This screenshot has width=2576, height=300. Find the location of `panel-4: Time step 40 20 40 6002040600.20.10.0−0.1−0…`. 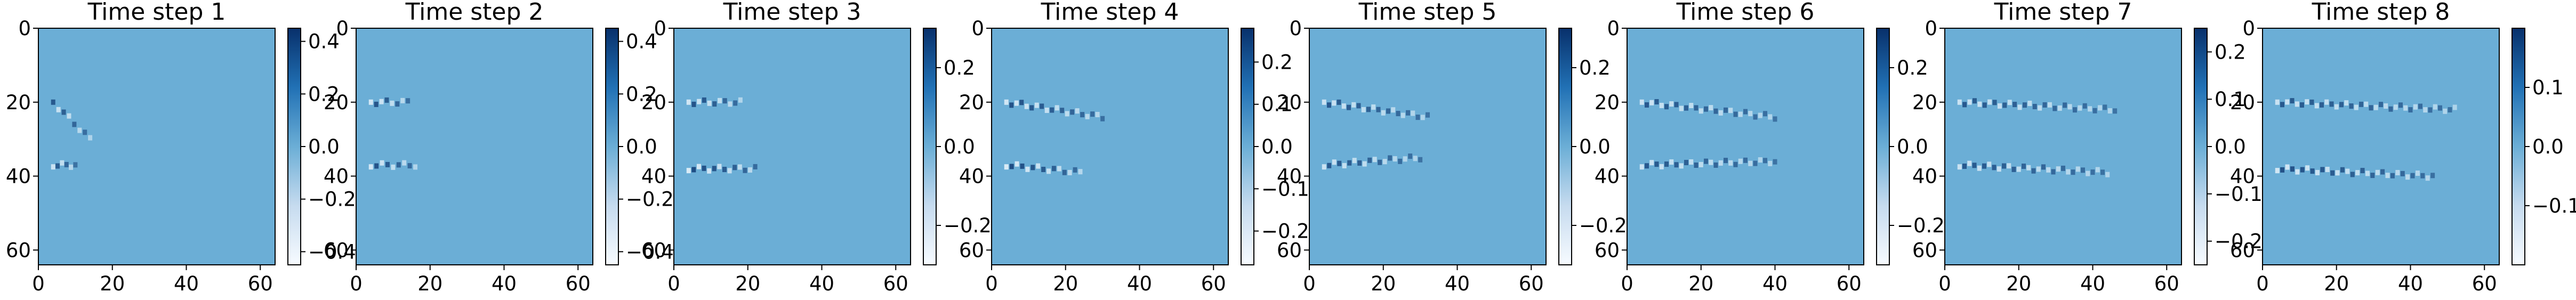

panel-4: Time step 40 20 40 6002040600.20.10.0−0.1−0… is located at coordinates (1134, 147).